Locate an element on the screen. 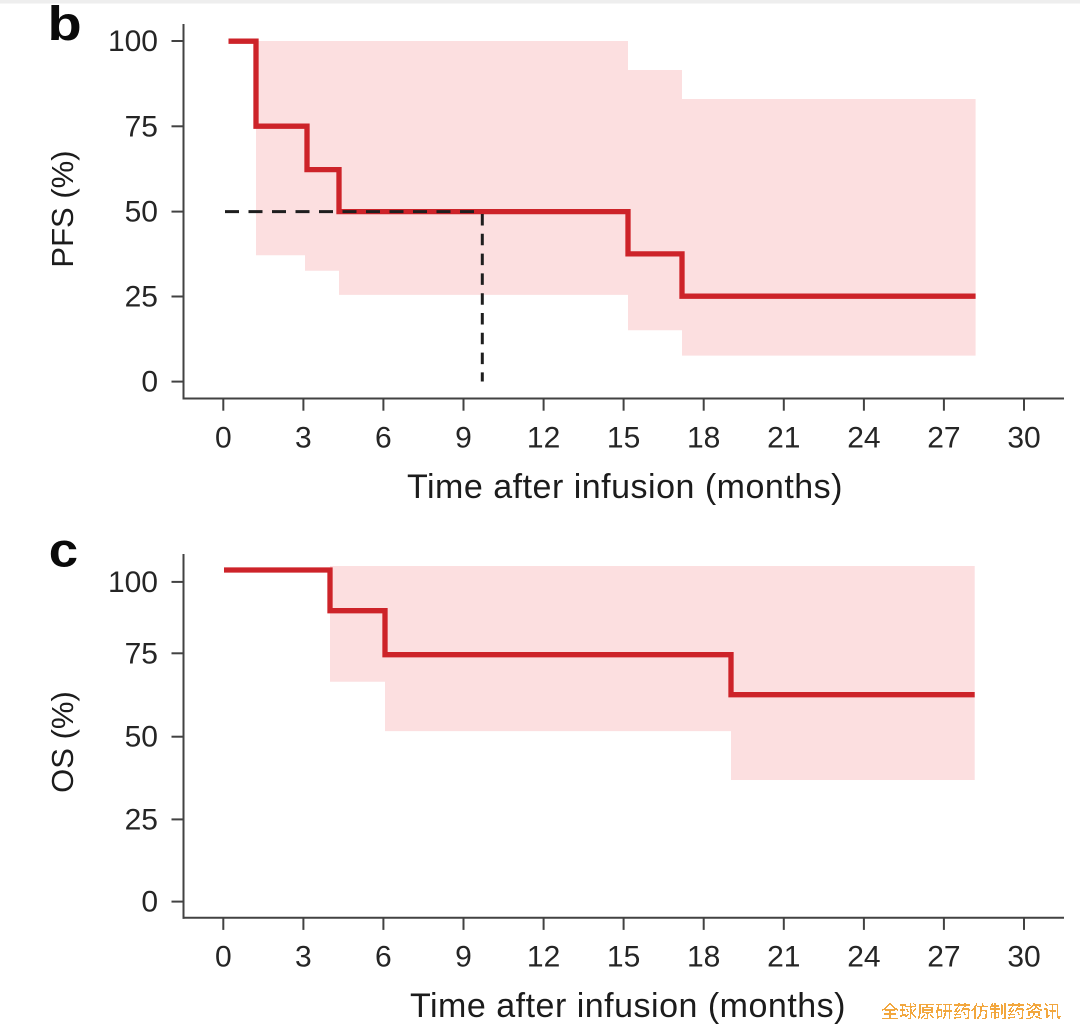 This screenshot has width=1080, height=1033. svg-text: PFS (%) is located at coordinates (62, 208).